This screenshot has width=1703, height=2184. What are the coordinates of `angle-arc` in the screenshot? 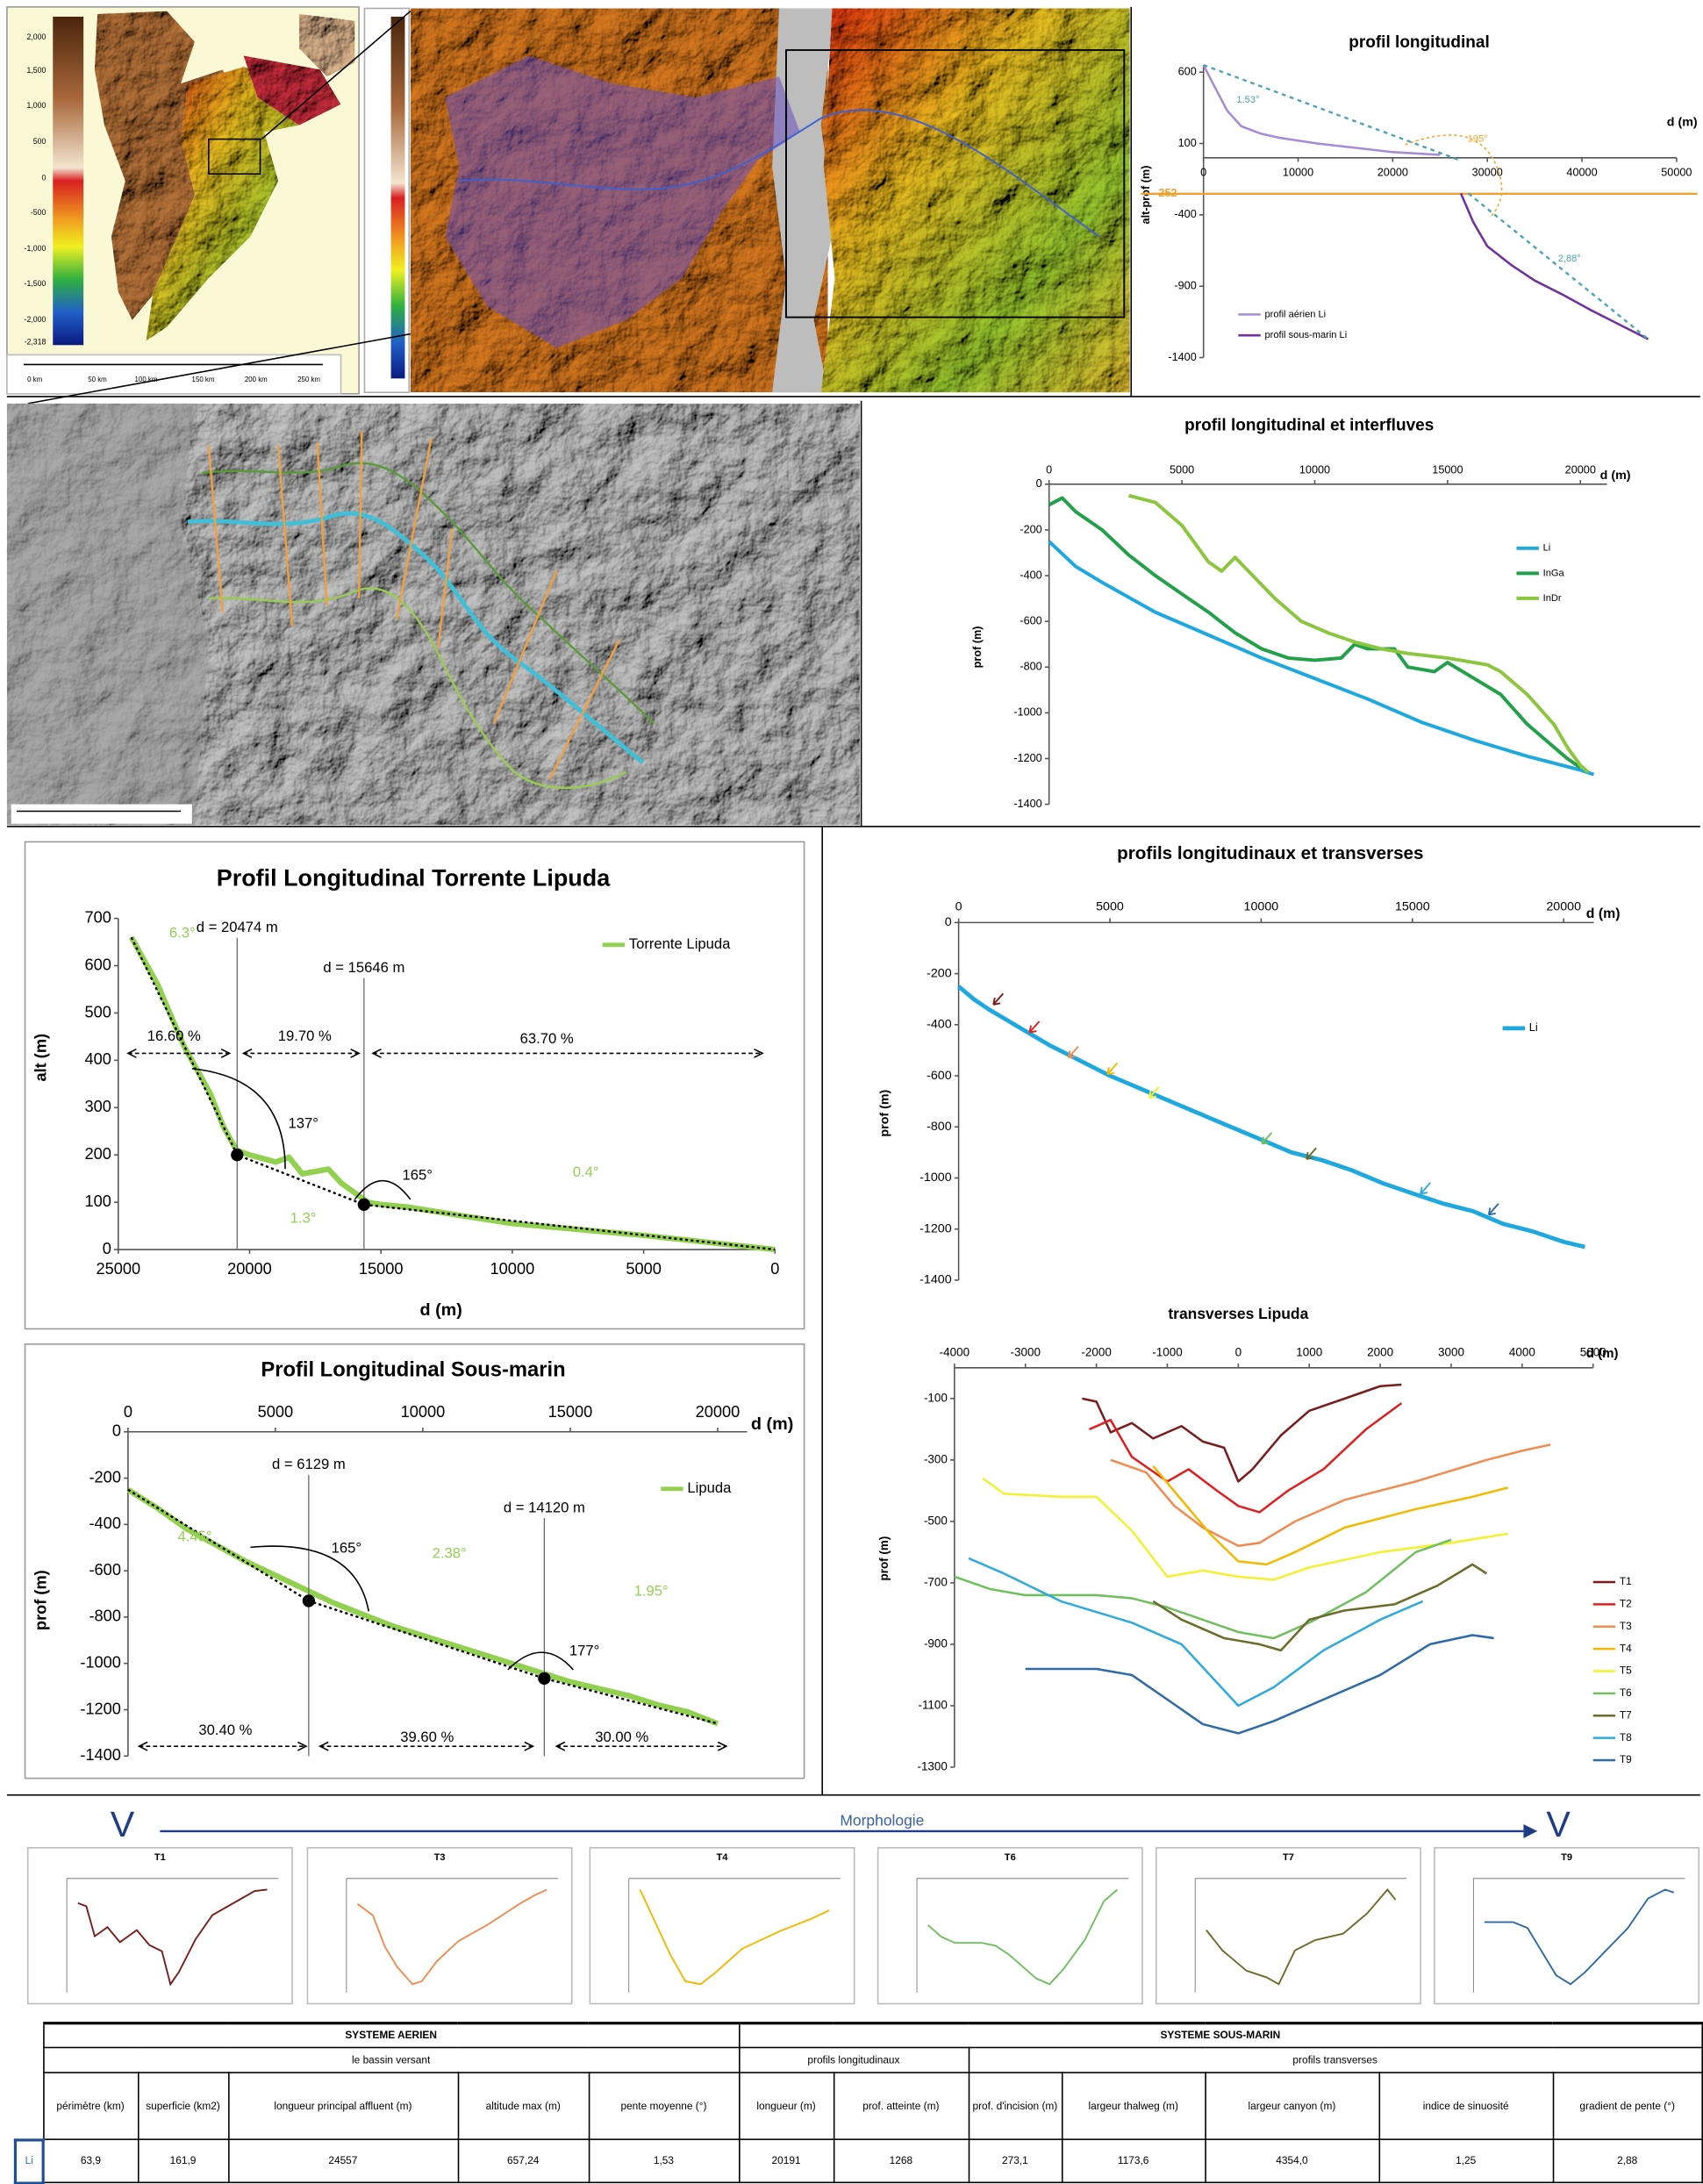 It's located at (238, 1119).